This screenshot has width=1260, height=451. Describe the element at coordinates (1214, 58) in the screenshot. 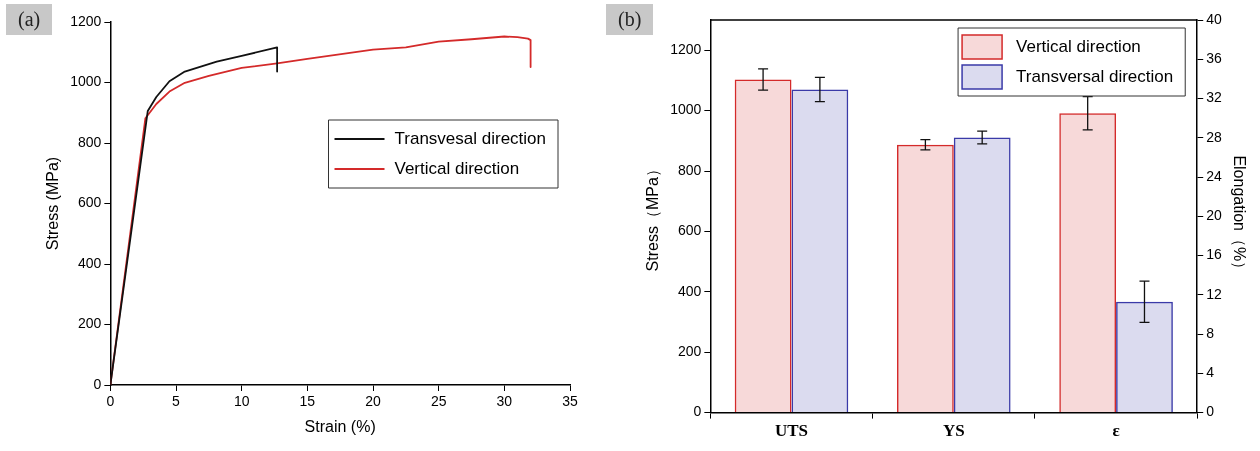

I see `y2-tick-label: 36` at that location.